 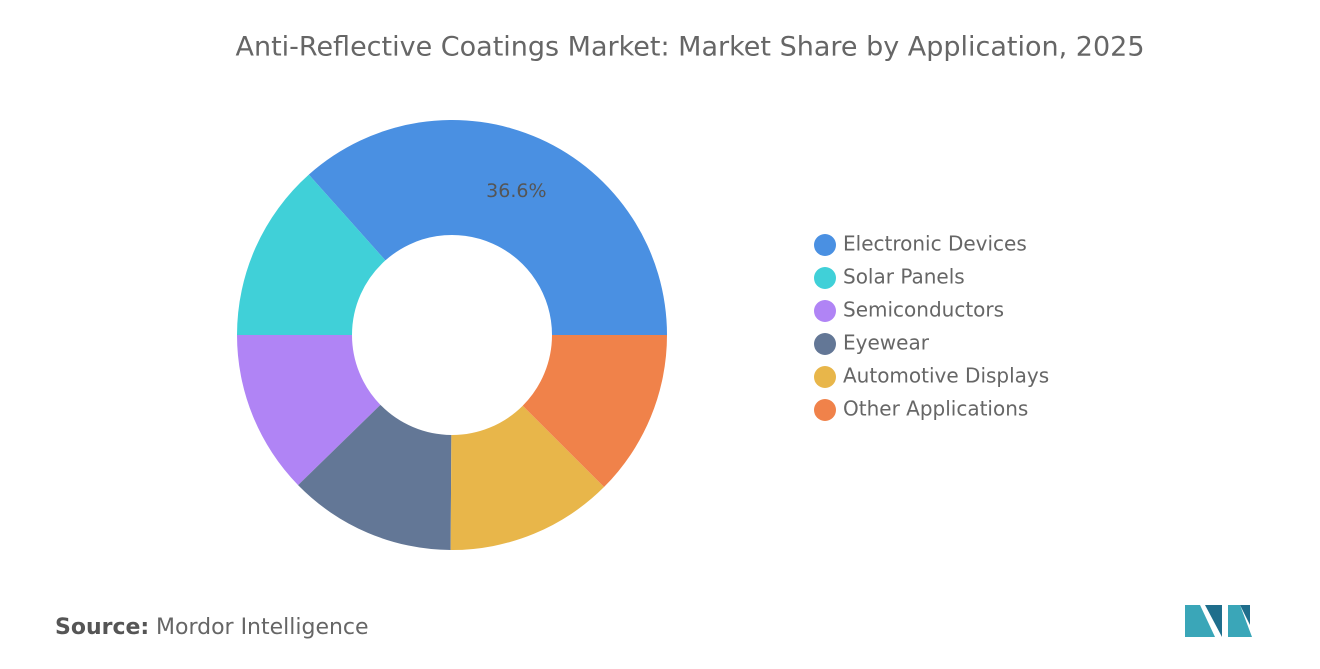 What do you see at coordinates (102, 627) in the screenshot?
I see `source-label: Source:` at bounding box center [102, 627].